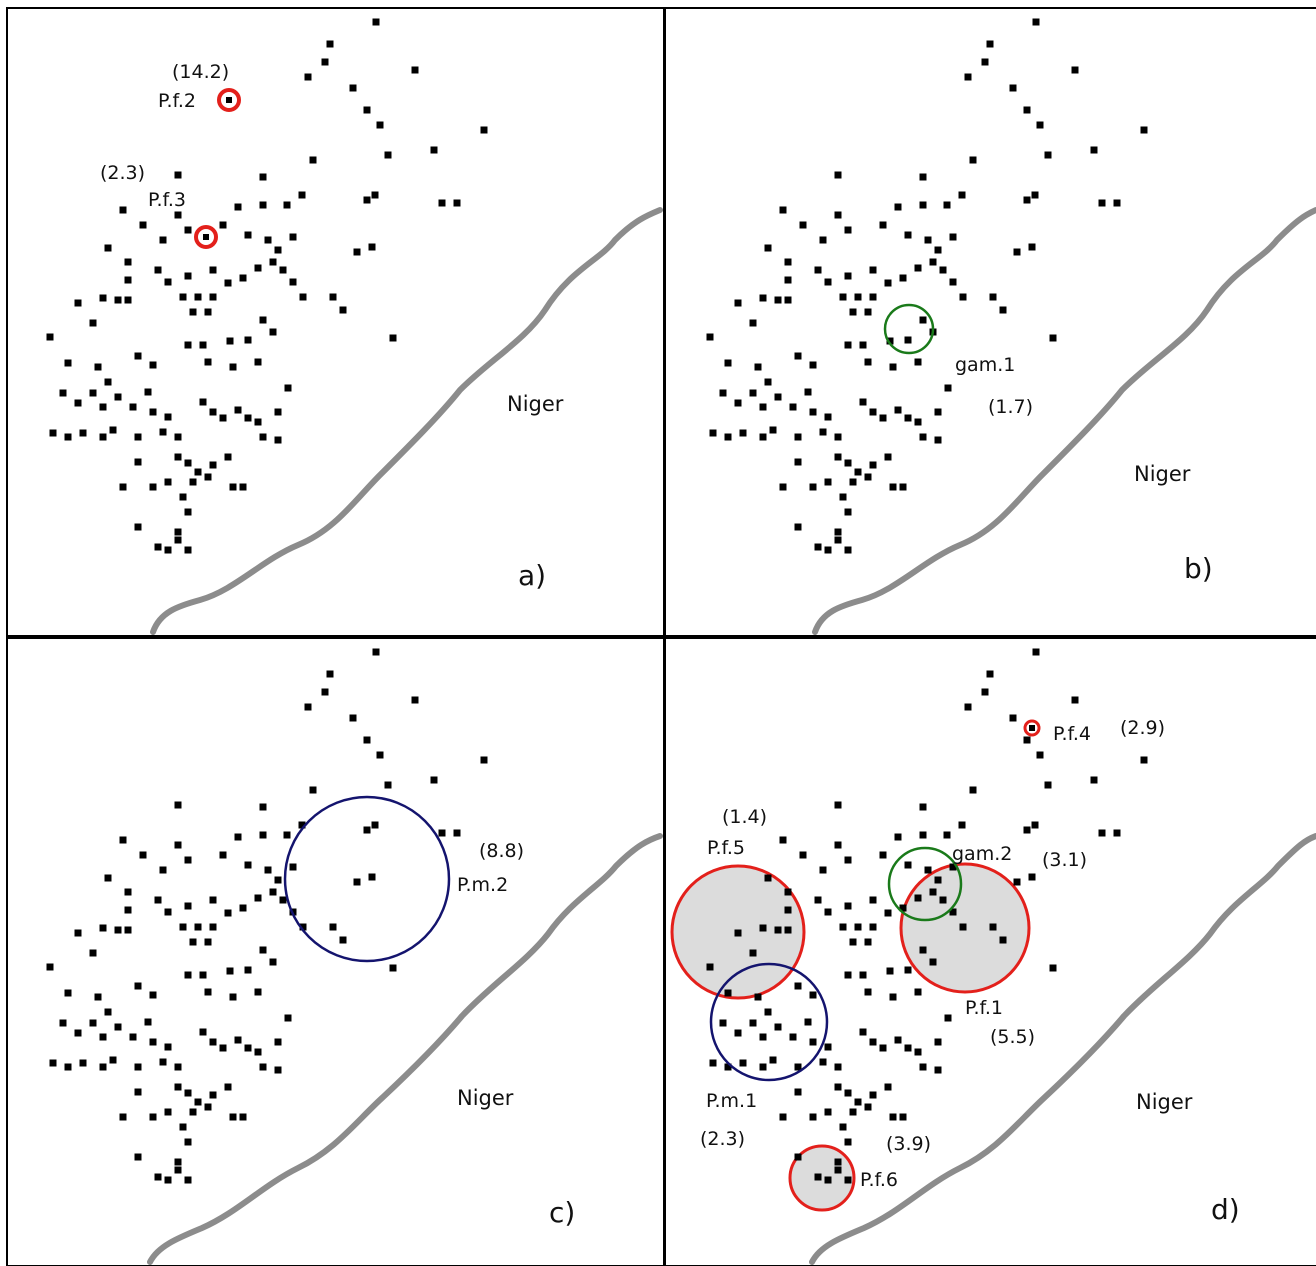  Describe the element at coordinates (267, 916) in the screenshot. I see `sites-panel-c` at that location.